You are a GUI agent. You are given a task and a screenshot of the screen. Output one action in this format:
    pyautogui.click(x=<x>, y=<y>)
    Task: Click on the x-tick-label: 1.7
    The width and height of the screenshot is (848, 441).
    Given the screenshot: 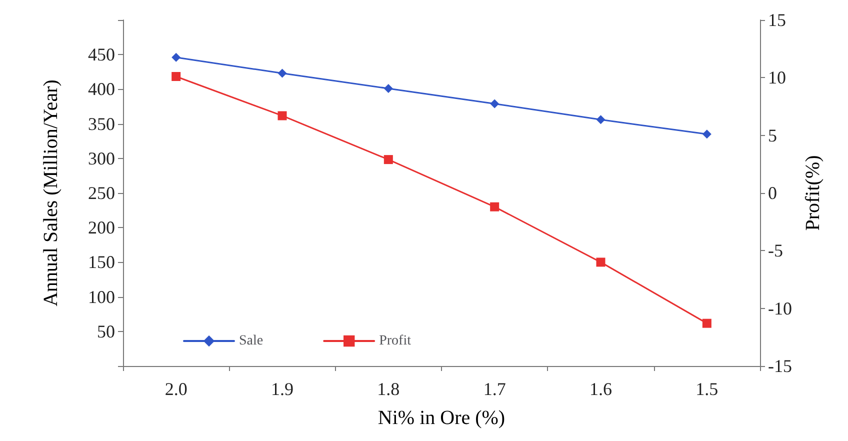 What is the action you would take?
    pyautogui.click(x=494, y=389)
    